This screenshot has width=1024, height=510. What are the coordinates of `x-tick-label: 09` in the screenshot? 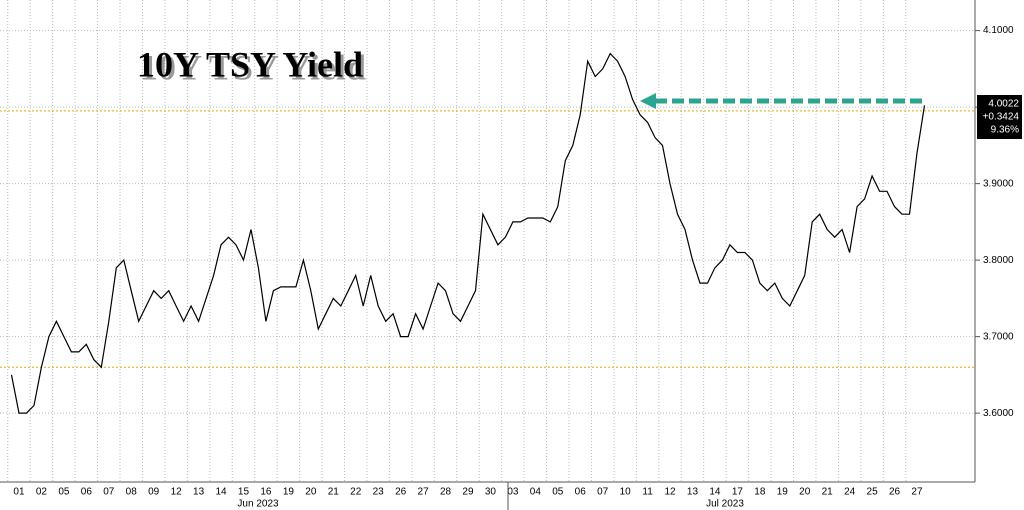 It's located at (154, 492).